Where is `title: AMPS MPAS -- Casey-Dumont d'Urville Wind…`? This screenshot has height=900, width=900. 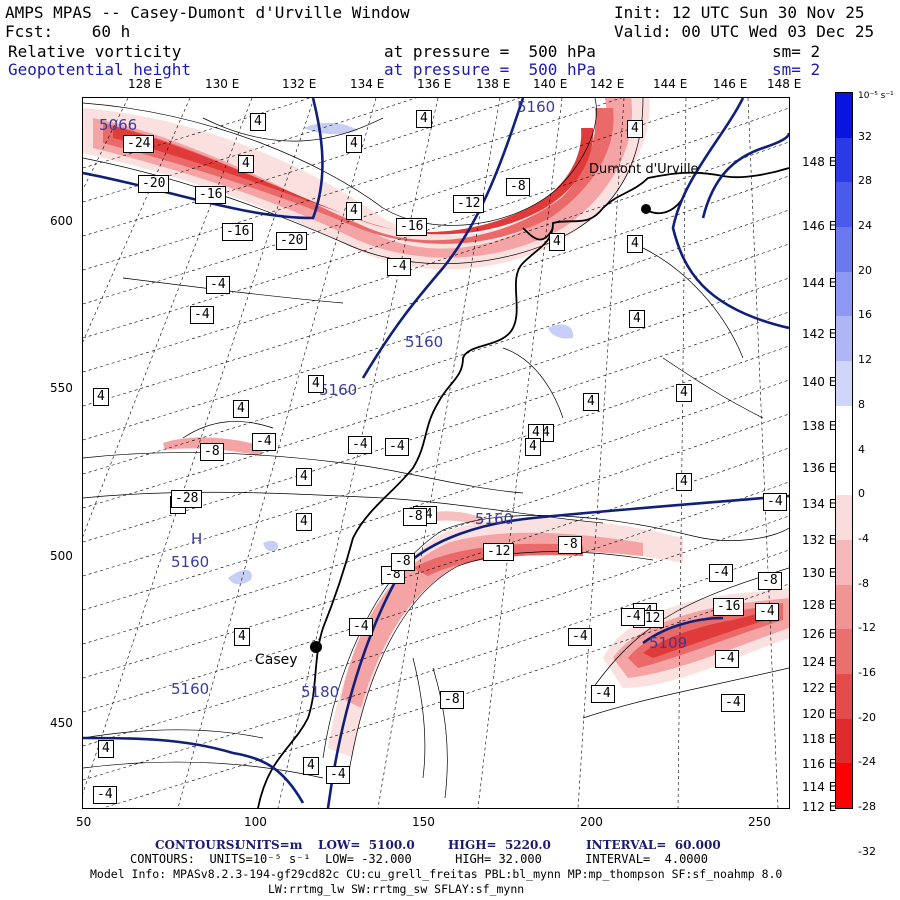
title: AMPS MPAS -- Casey-Dumont d'Urville Wind… is located at coordinates (207, 12).